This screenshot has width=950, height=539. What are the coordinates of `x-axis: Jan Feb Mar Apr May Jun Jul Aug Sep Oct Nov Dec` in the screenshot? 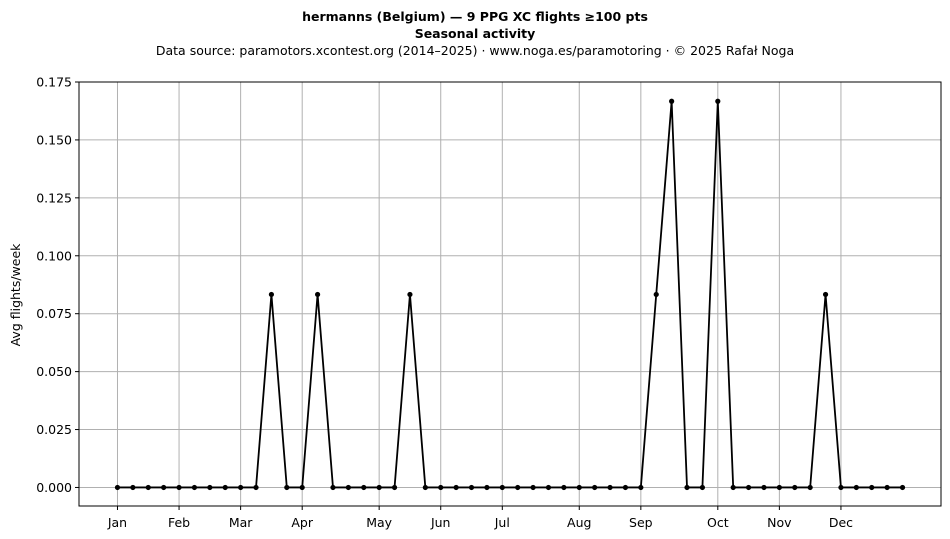 It's located at (480, 518).